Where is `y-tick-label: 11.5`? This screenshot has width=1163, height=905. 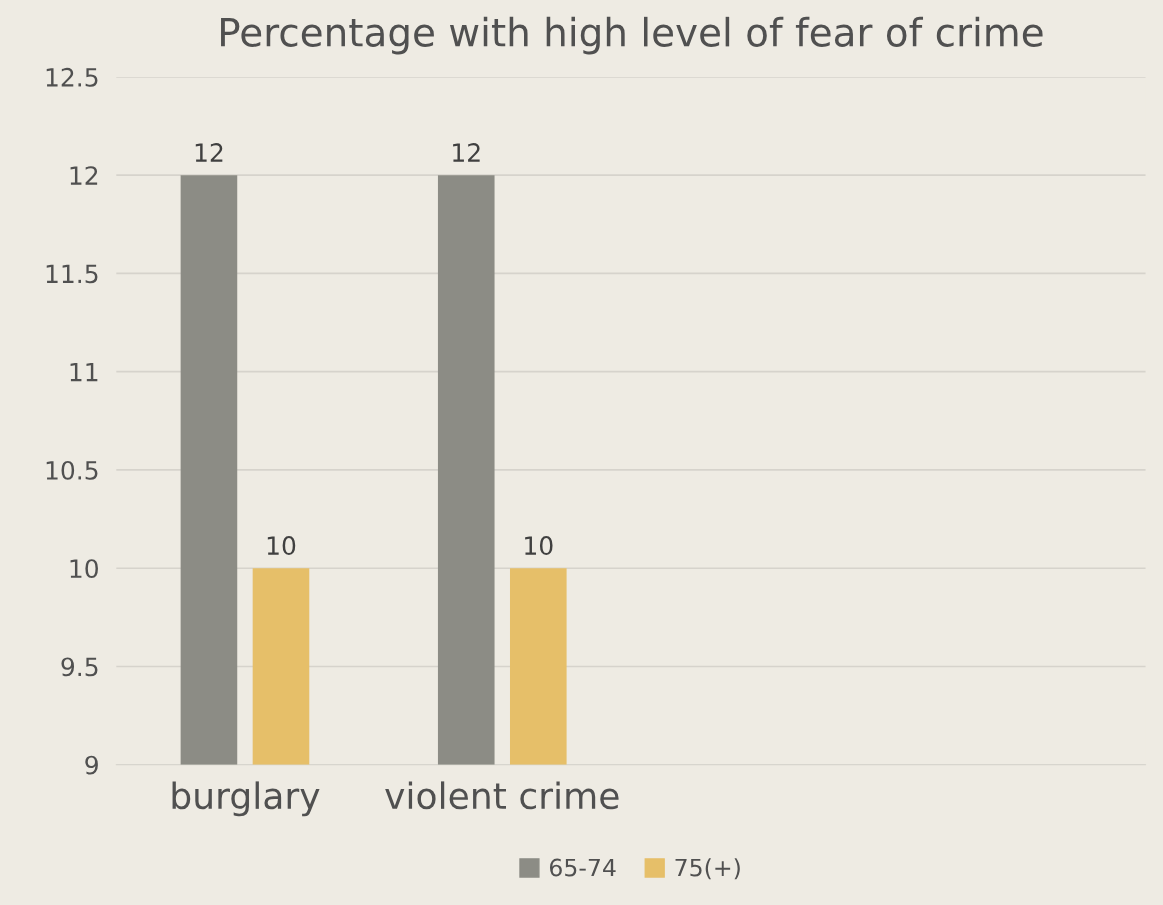
y-tick-label: 11.5 is located at coordinates (72, 274).